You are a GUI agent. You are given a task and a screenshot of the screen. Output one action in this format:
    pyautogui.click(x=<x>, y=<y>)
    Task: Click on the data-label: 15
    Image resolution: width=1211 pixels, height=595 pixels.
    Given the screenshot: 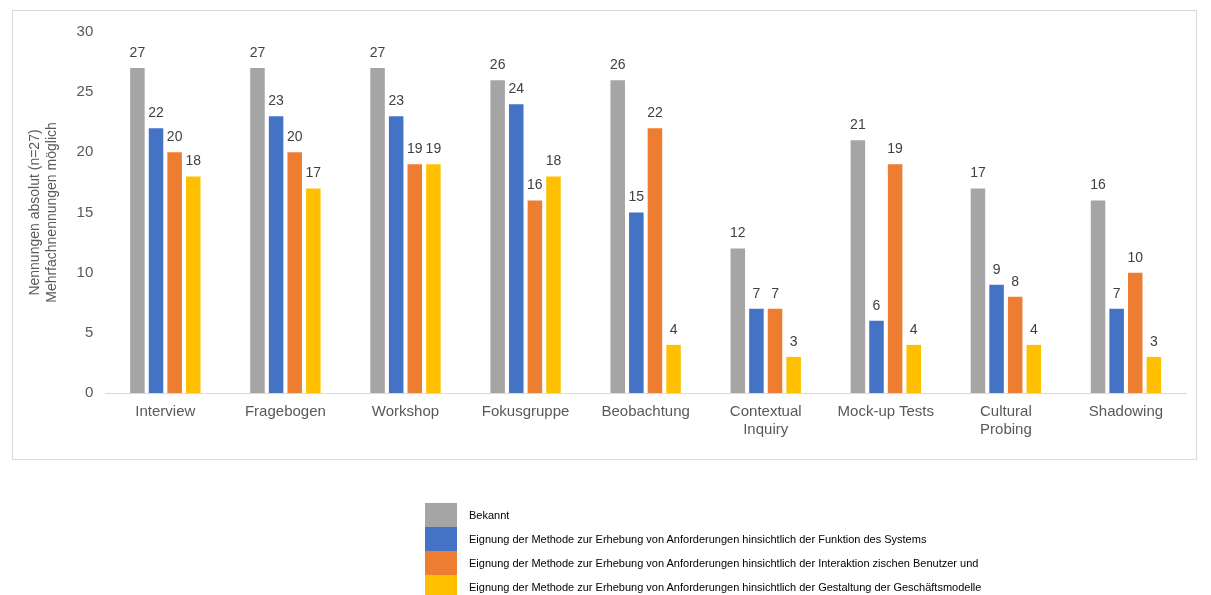 What is the action you would take?
    pyautogui.click(x=636, y=196)
    